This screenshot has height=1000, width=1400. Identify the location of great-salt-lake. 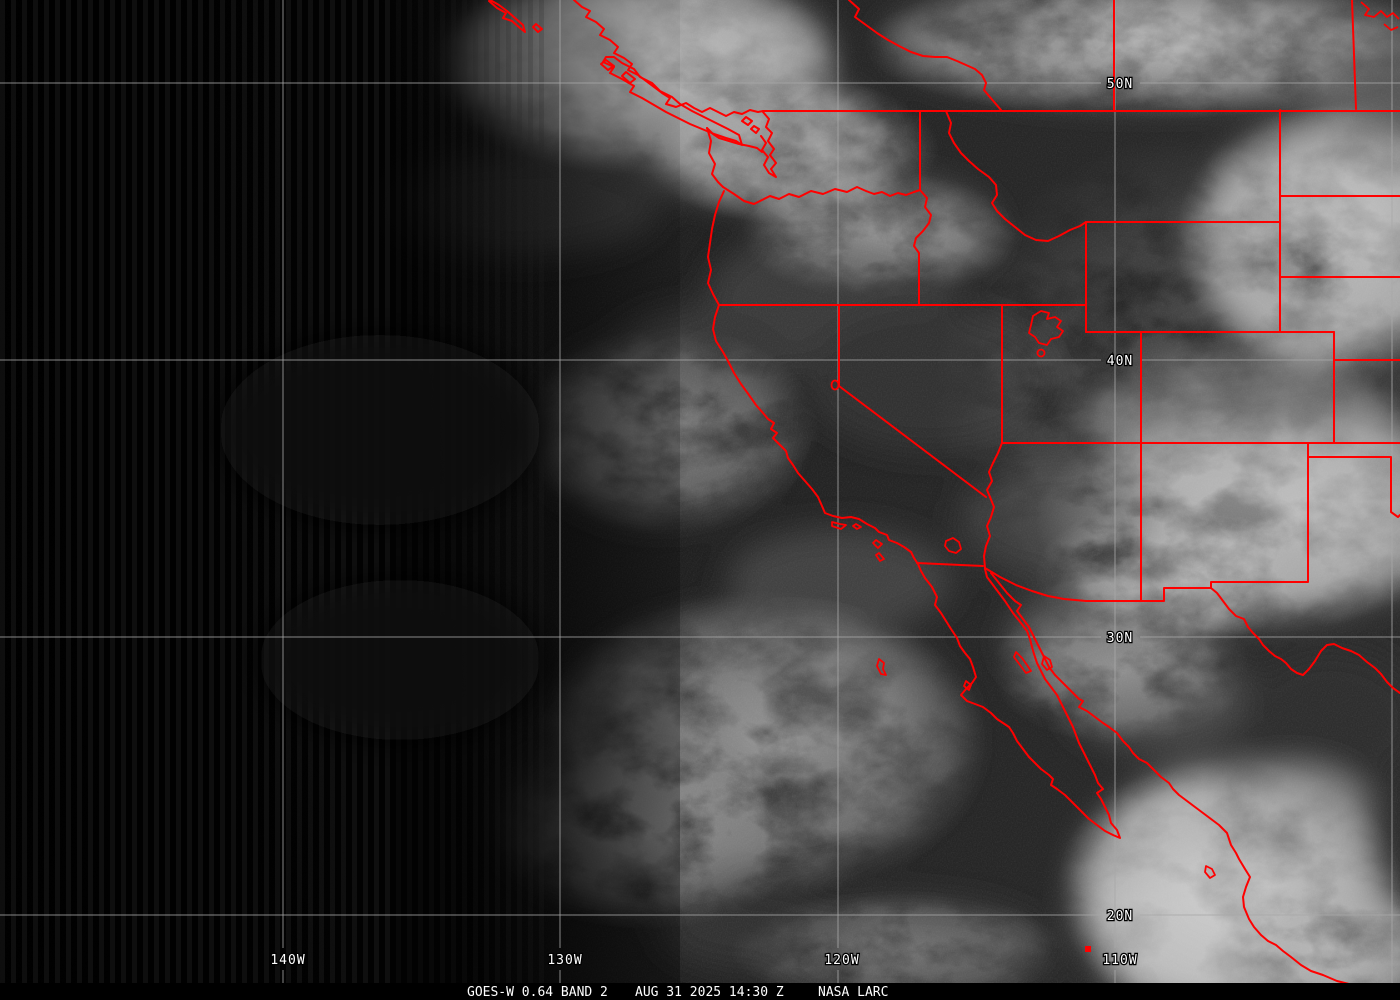
(1046, 328).